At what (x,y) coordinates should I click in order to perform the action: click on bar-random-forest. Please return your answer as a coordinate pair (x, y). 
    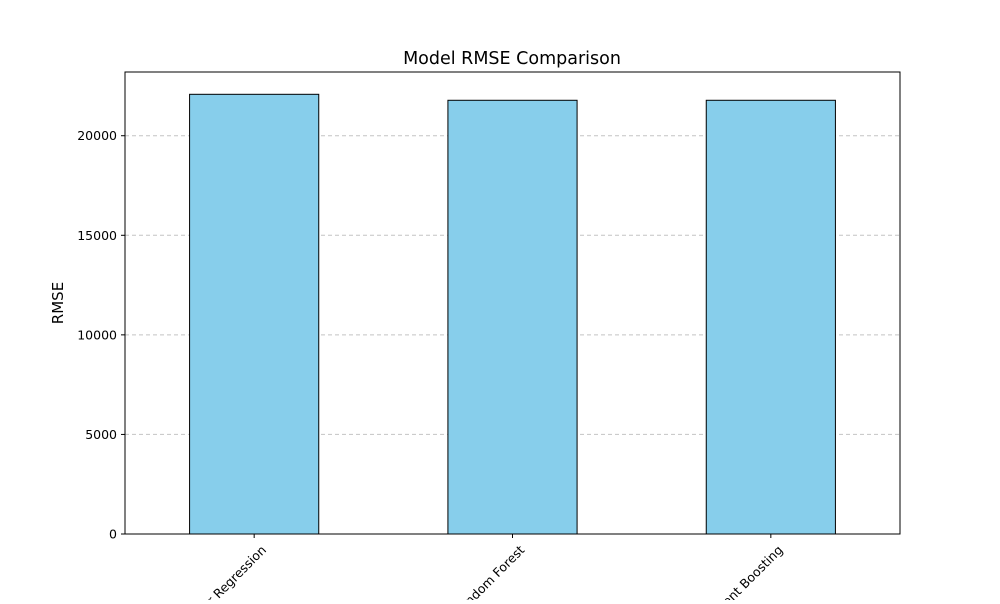
    Looking at the image, I should click on (512, 317).